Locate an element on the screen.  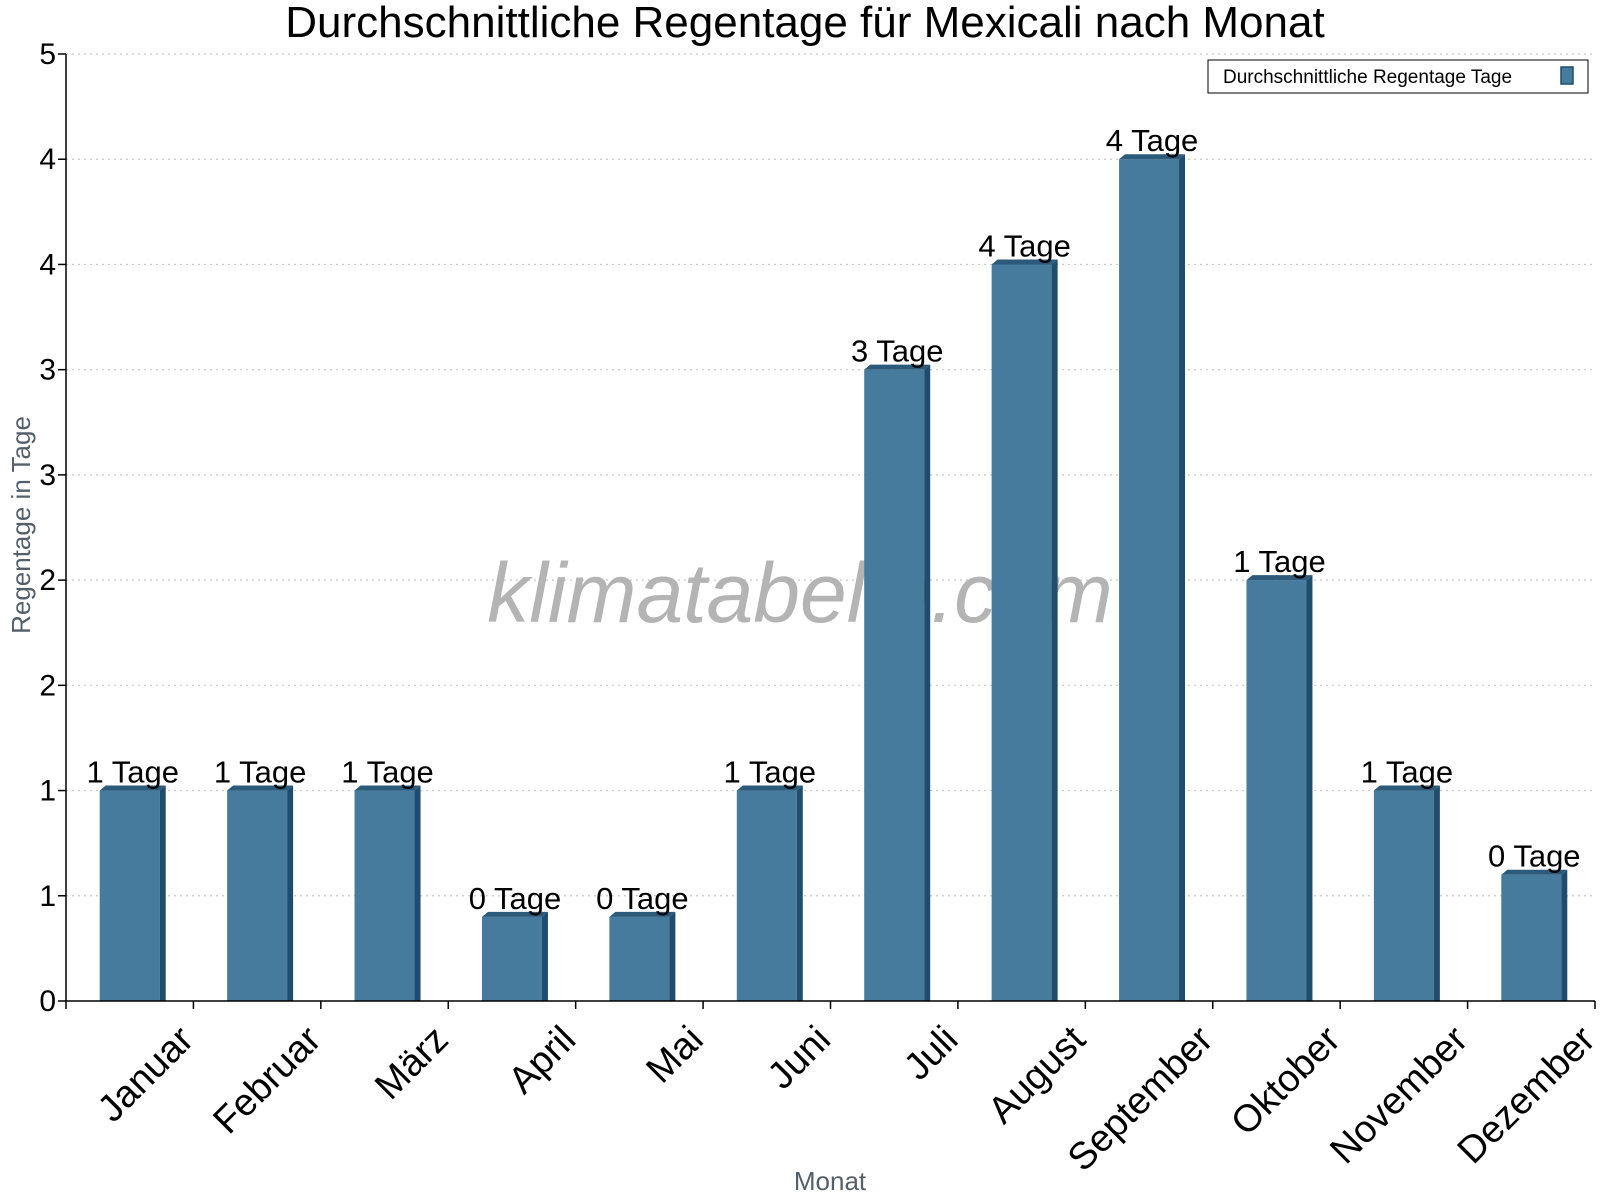
bar-april is located at coordinates (514, 956).